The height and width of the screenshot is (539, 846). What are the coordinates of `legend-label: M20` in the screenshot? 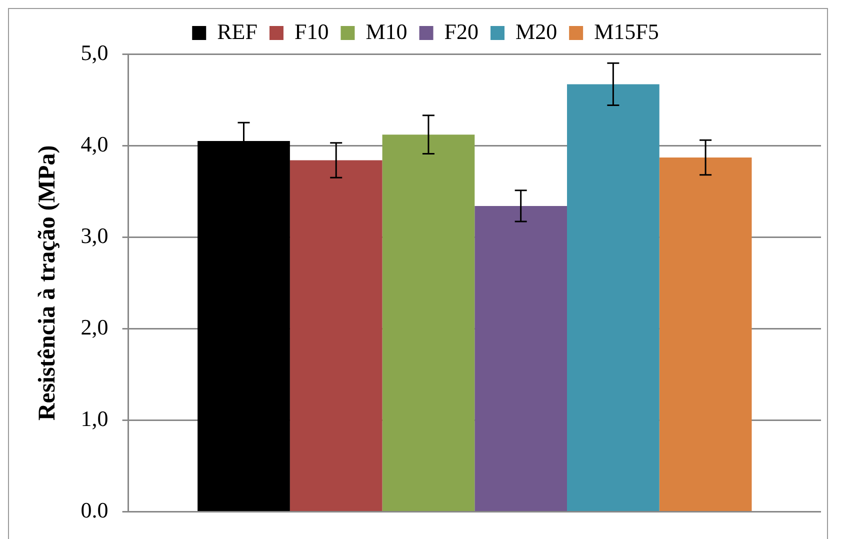 It's located at (537, 31).